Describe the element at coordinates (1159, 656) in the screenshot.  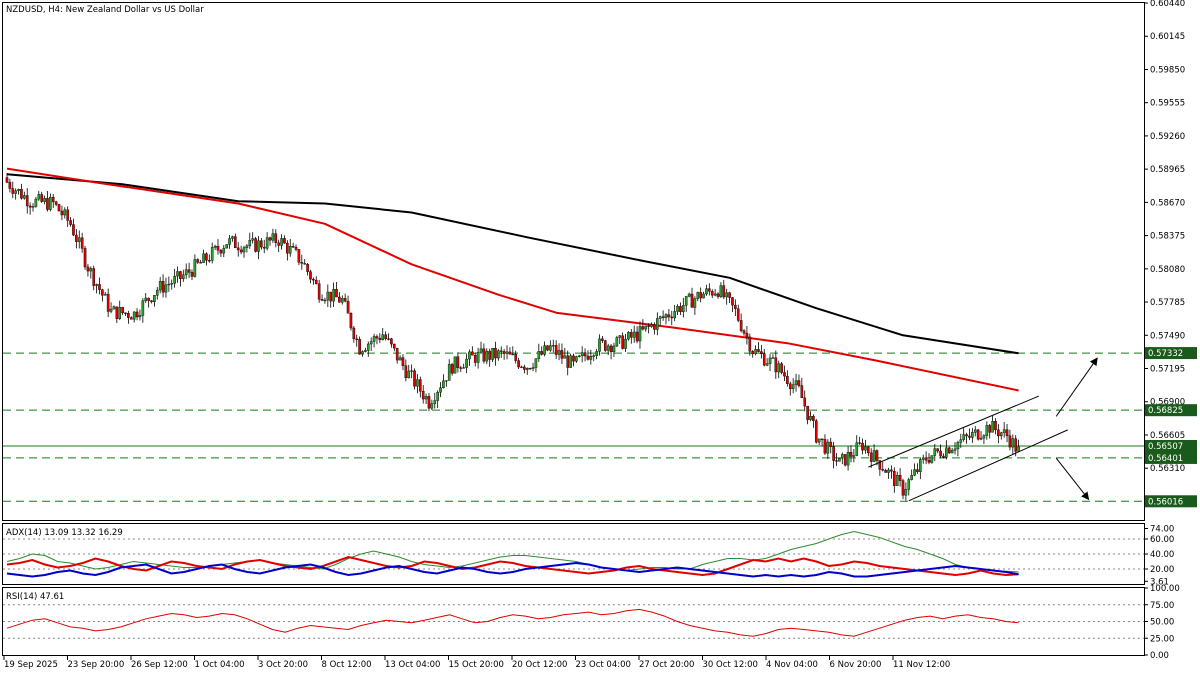
I see `pane-tick-label: 0.00` at that location.